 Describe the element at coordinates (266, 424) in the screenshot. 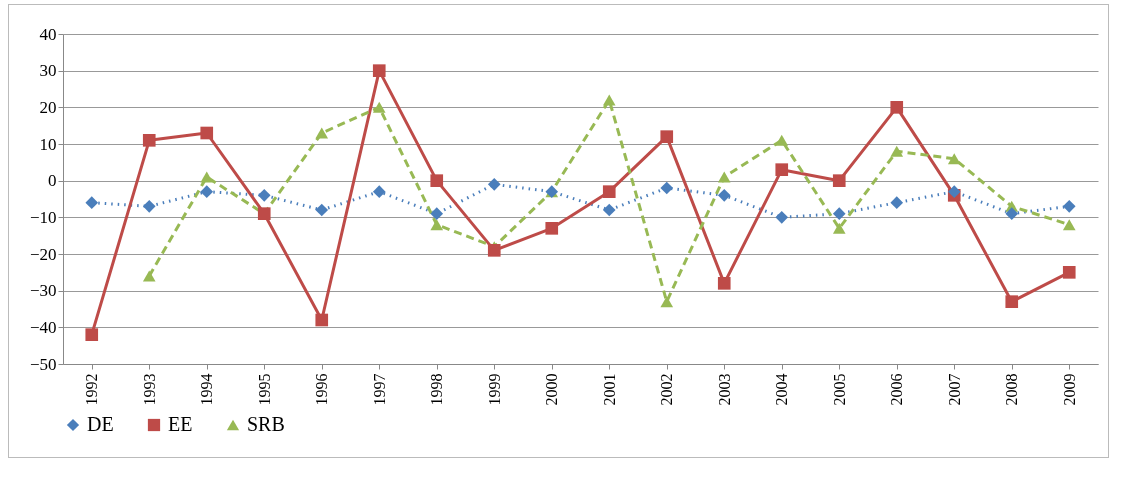

I see `legend-label: SRB` at that location.